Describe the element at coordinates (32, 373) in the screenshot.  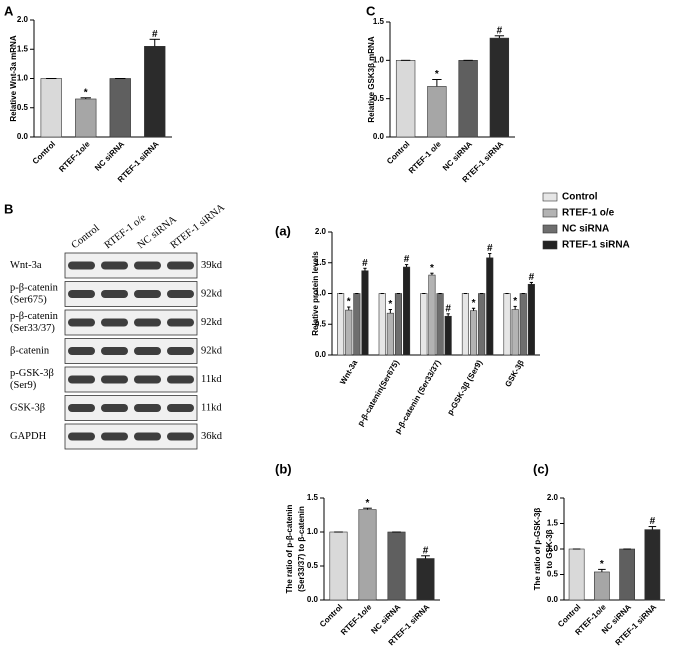
I see `row-label: p-GSK-3β` at that location.